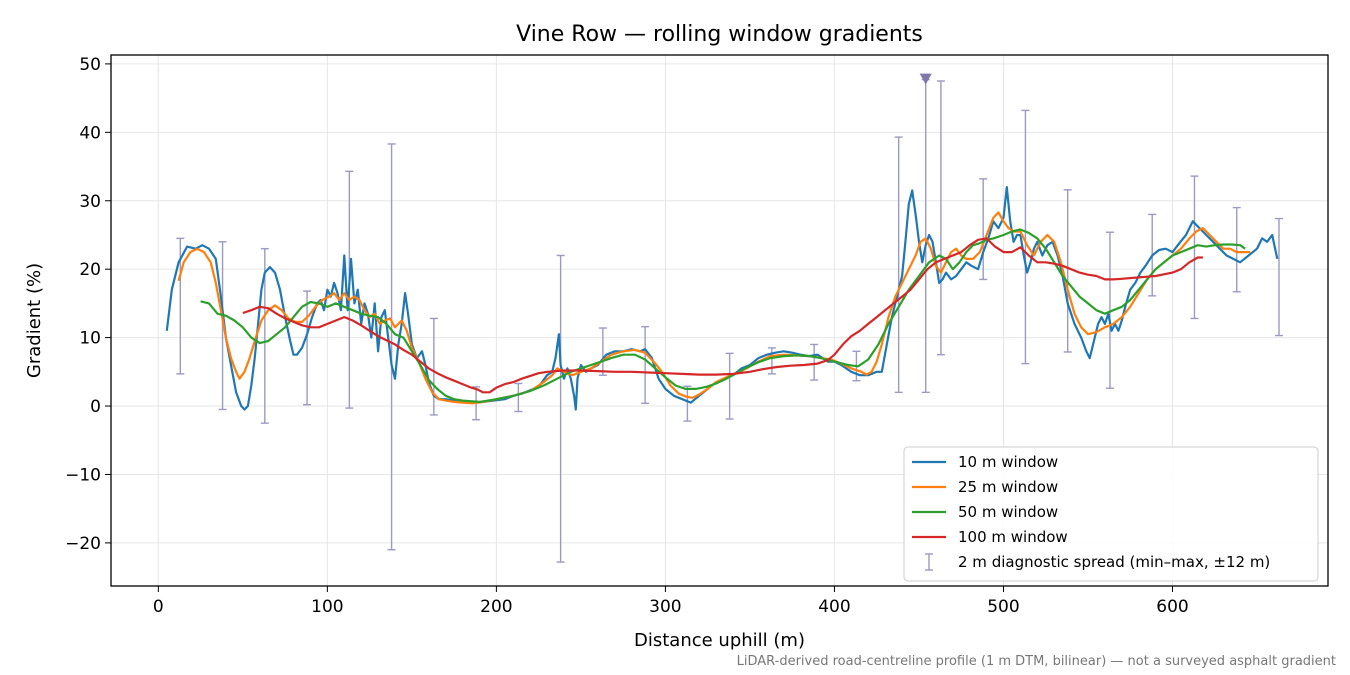 This screenshot has height=675, width=1350. I want to click on y-tick-label: 40, so click(90, 133).